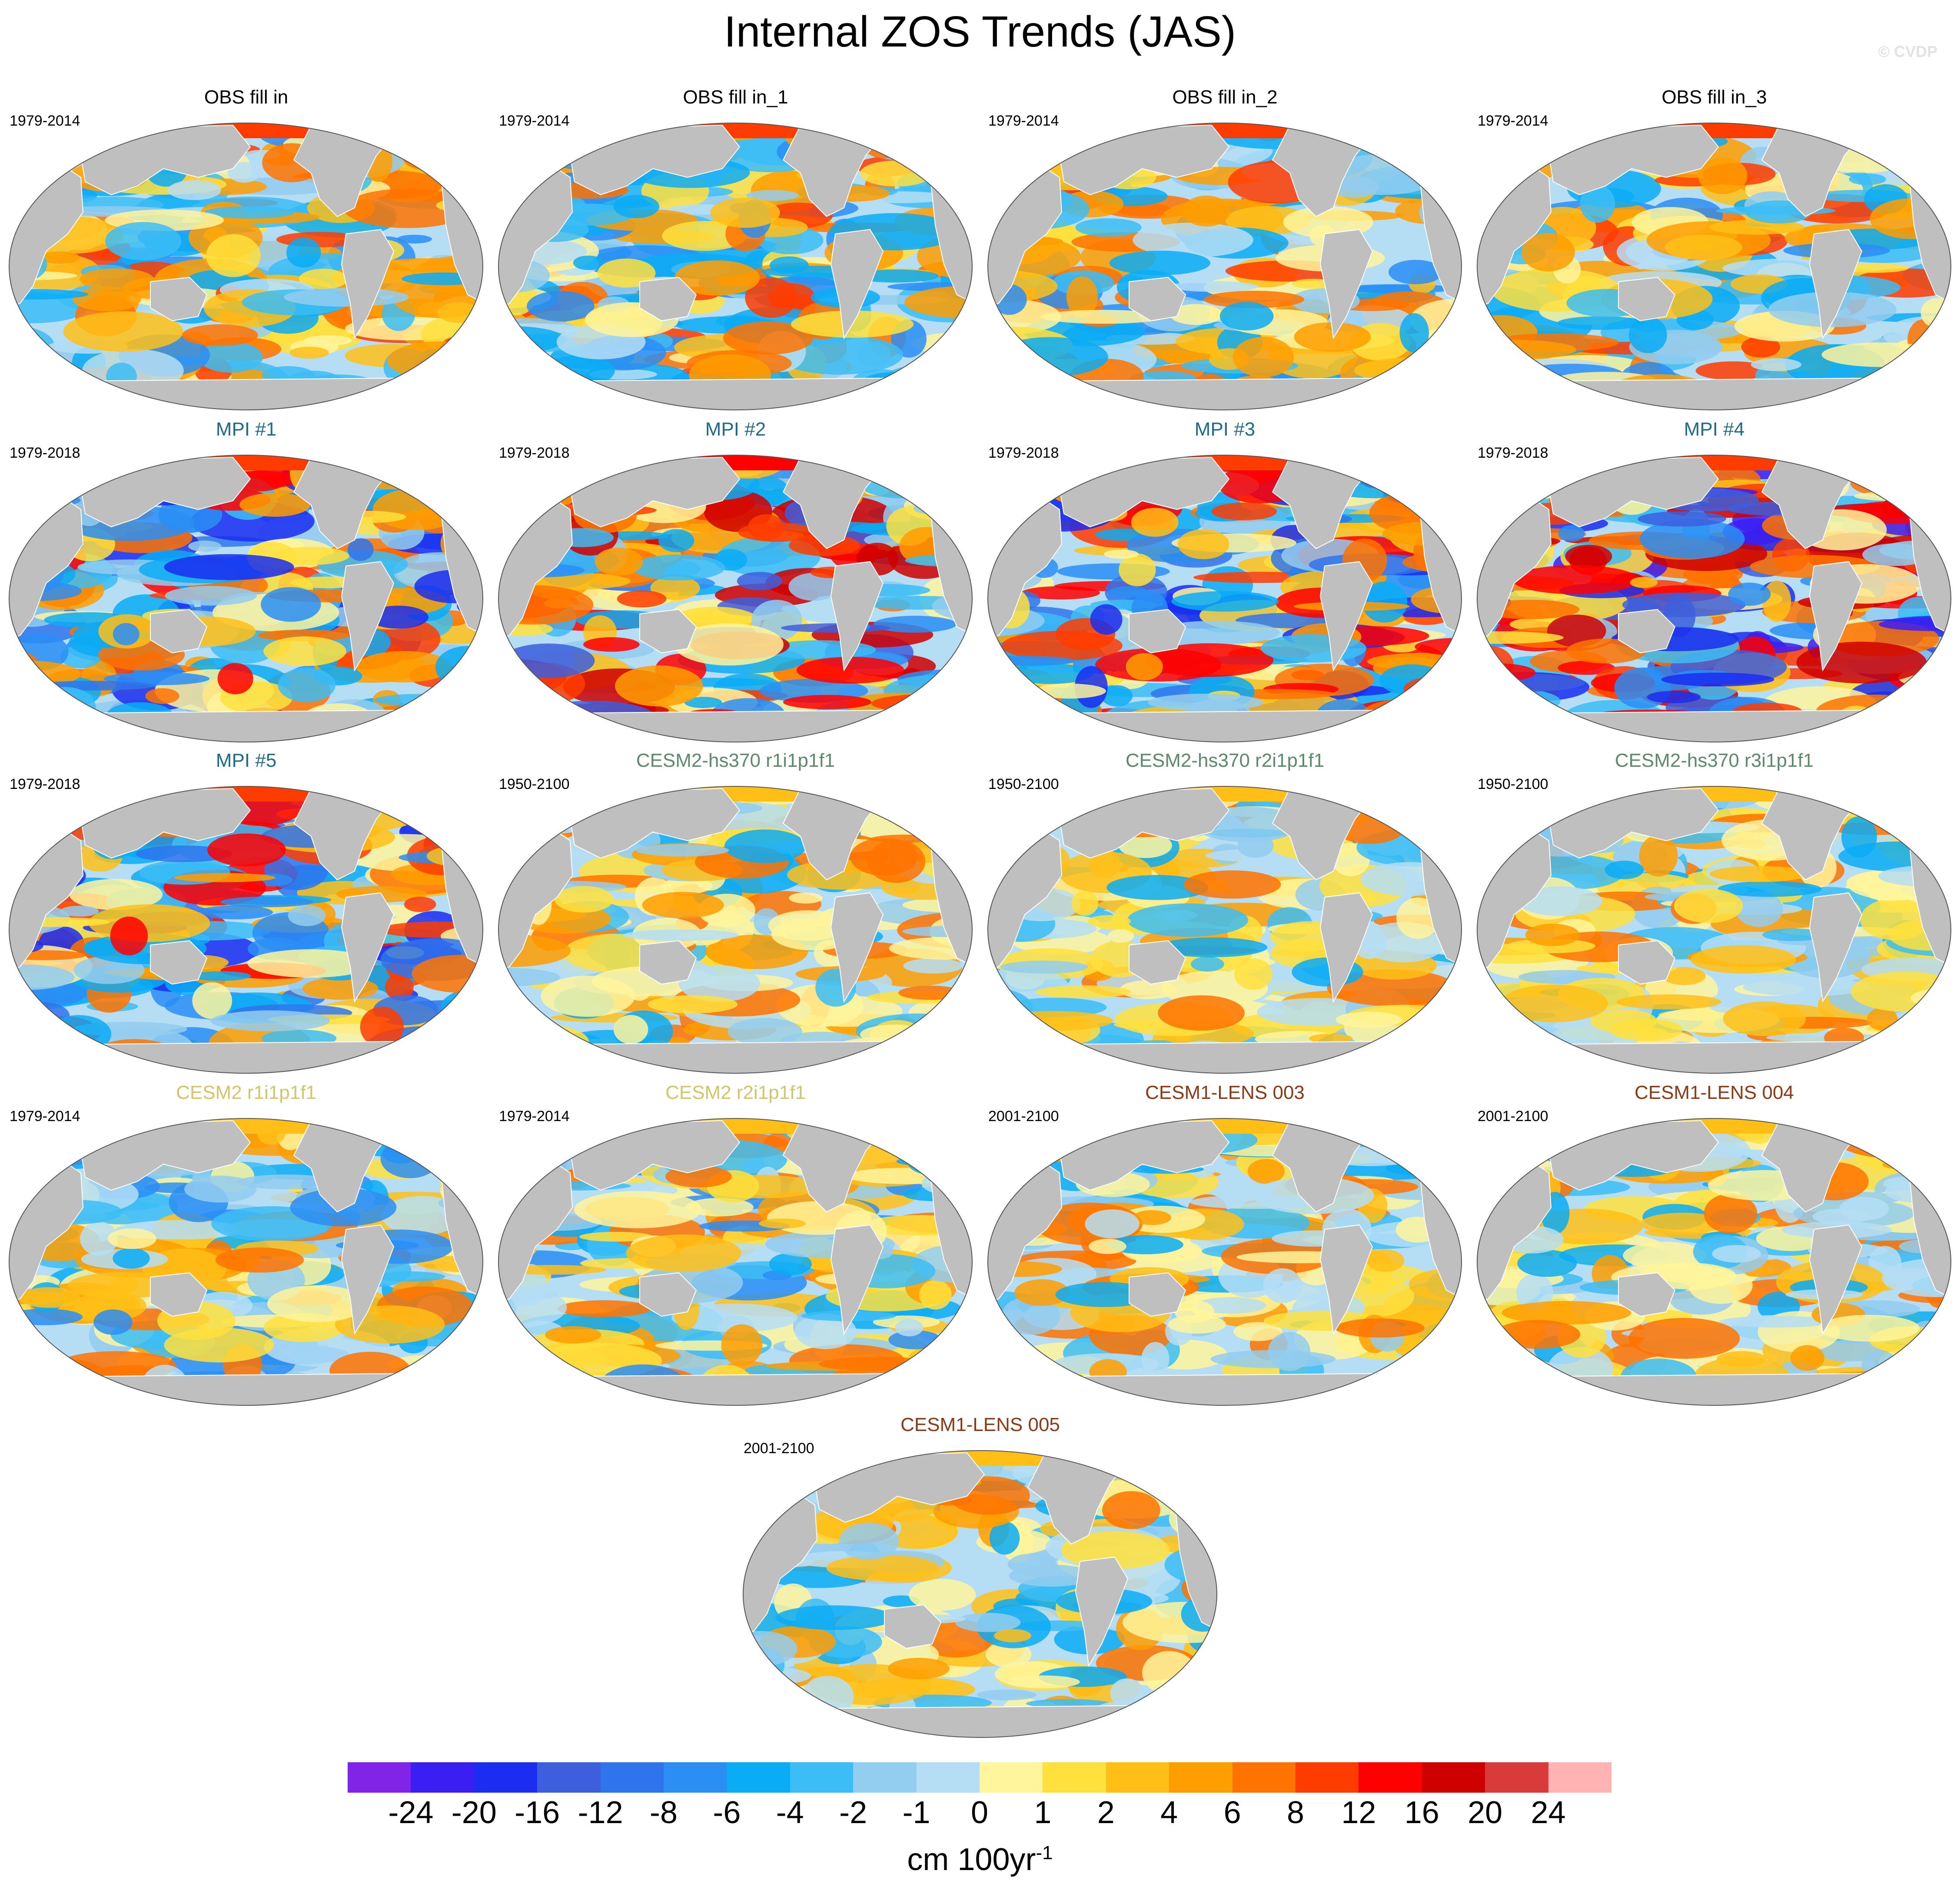 This screenshot has height=1887, width=1960. I want to click on map-panel: CESM2-hs370 r1i1p1f1 1950-2100, so click(735, 914).